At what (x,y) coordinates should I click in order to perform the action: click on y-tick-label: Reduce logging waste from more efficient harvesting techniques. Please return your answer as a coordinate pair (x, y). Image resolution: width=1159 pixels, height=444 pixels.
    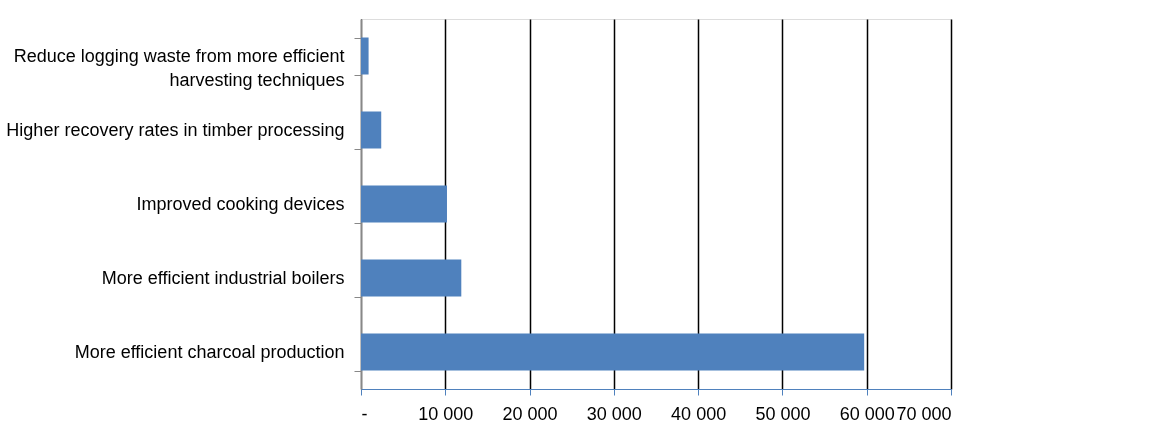
    Looking at the image, I should click on (179, 67).